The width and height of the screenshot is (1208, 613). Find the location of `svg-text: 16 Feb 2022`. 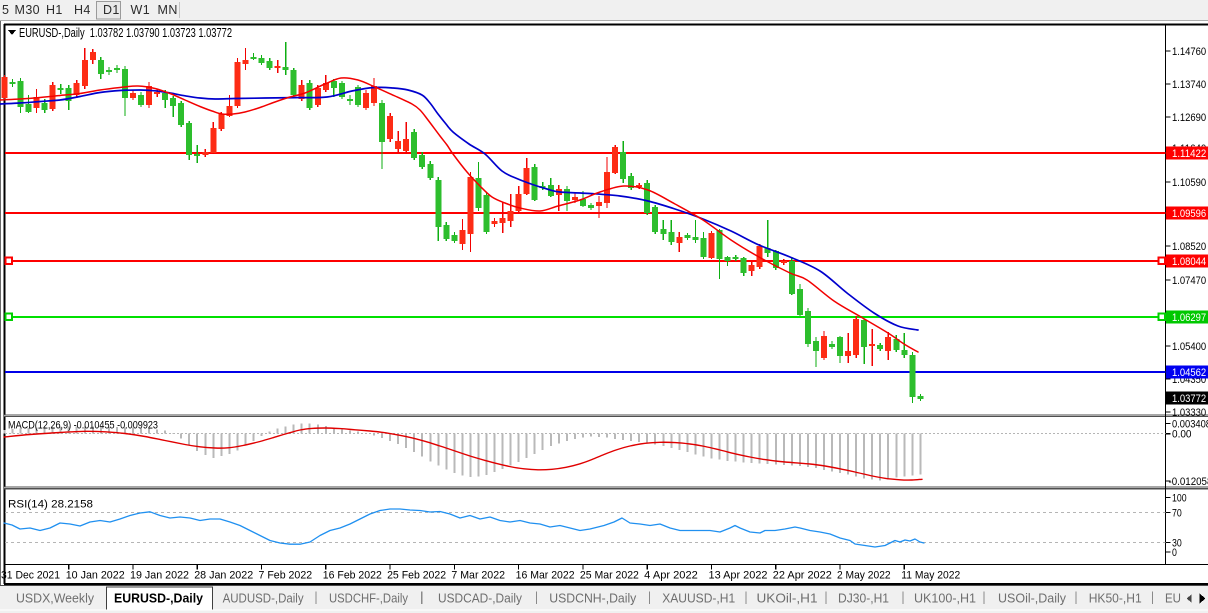

svg-text: 16 Feb 2022 is located at coordinates (352, 576).